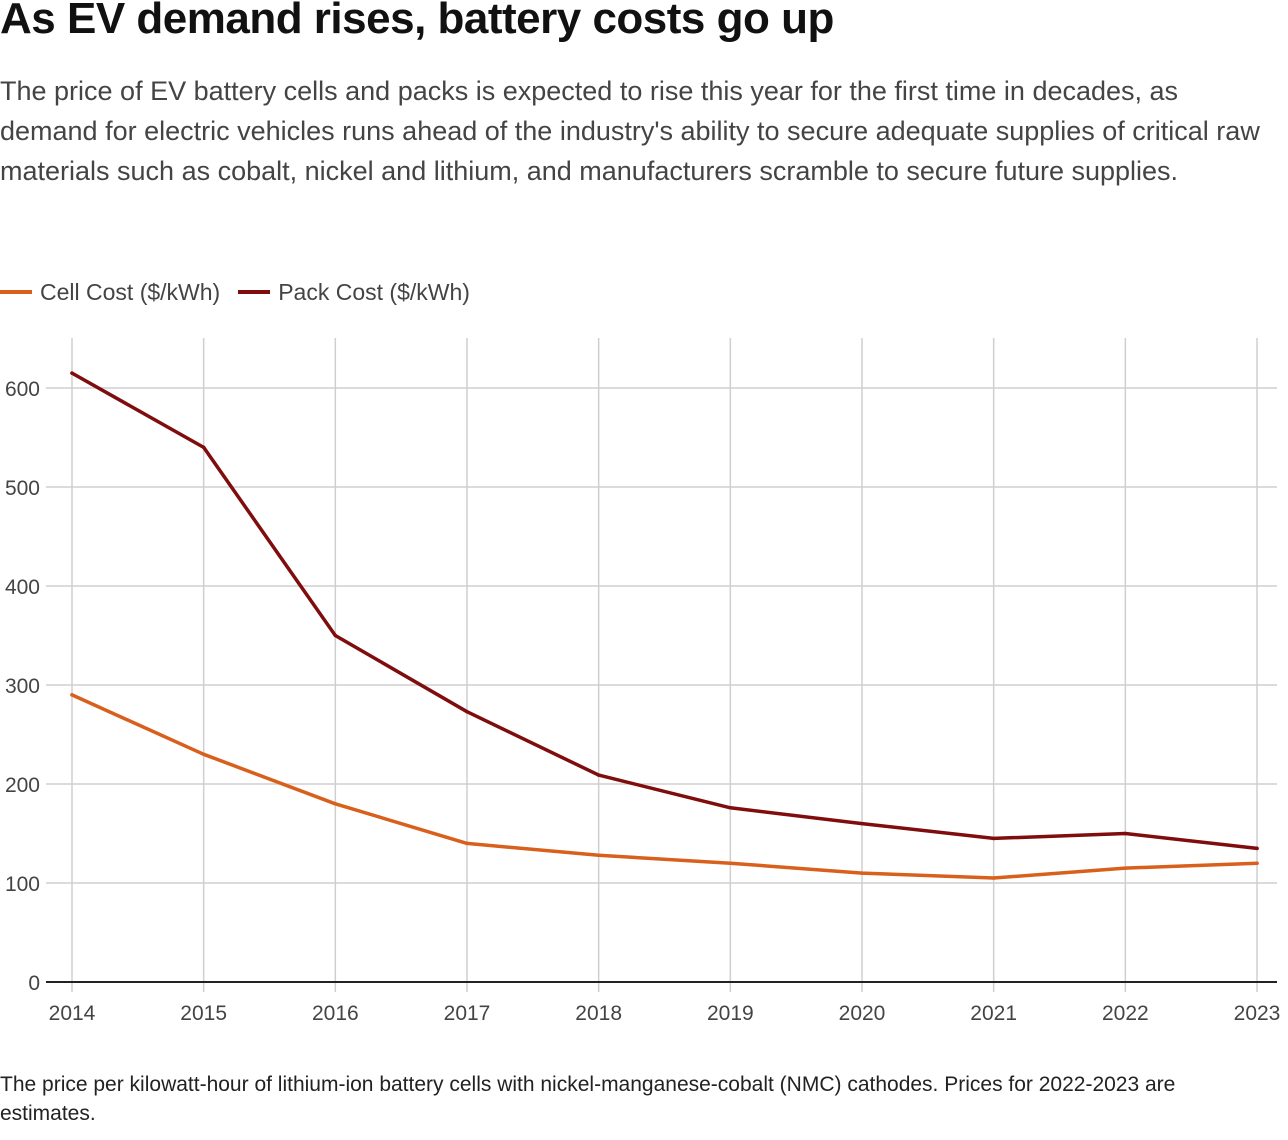 The width and height of the screenshot is (1288, 1140). Describe the element at coordinates (72, 695) in the screenshot. I see `data-point-cell-cost-kwh-2014` at that location.